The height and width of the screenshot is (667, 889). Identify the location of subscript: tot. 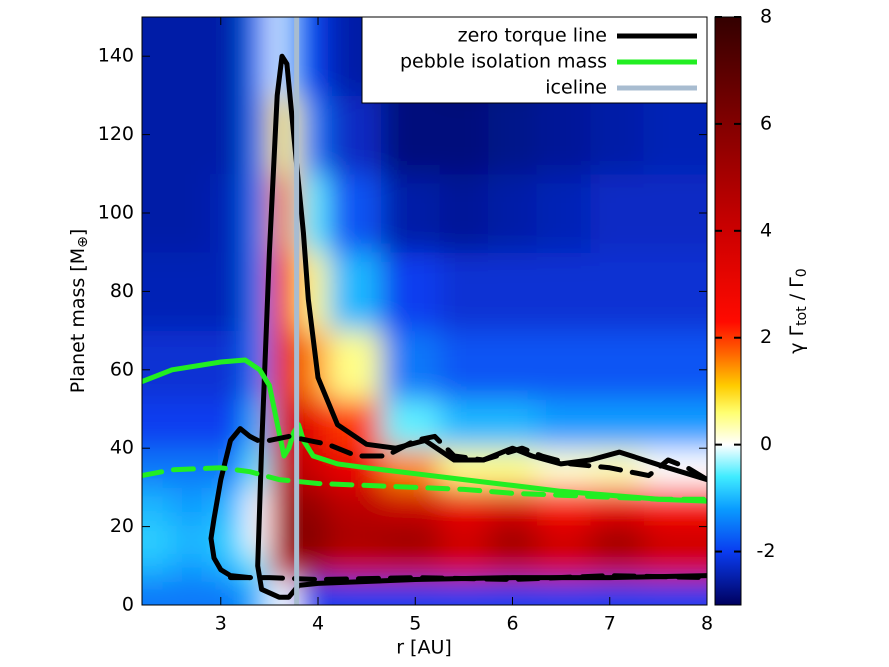
(802, 316).